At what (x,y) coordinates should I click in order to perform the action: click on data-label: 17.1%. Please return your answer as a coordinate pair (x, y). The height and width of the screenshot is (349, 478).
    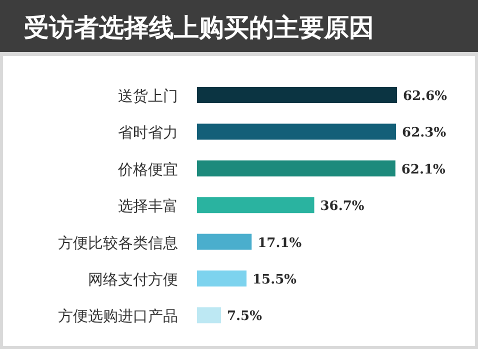
    Looking at the image, I should click on (280, 243).